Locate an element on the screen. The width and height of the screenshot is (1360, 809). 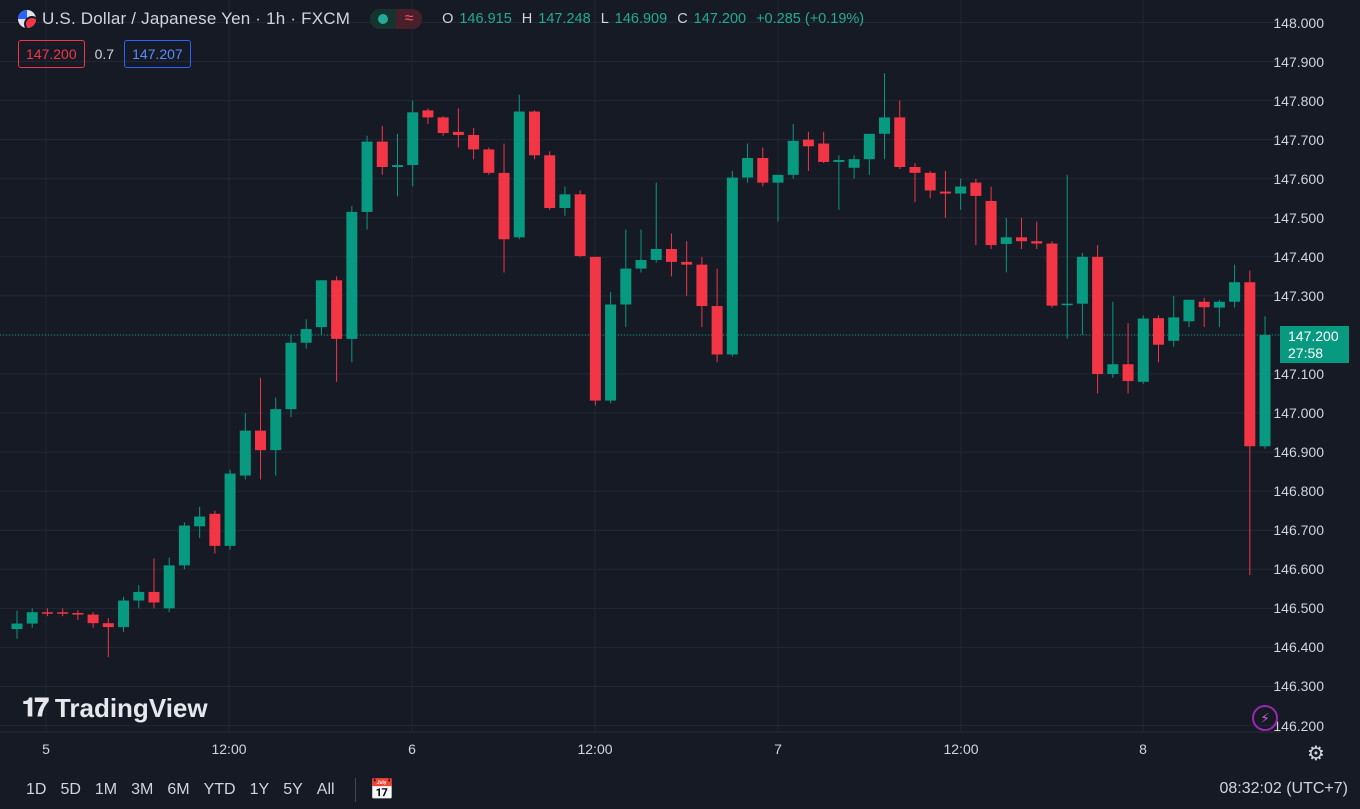
utc-clock: 08:32:02 (UTC+7) is located at coordinates (1283, 788).